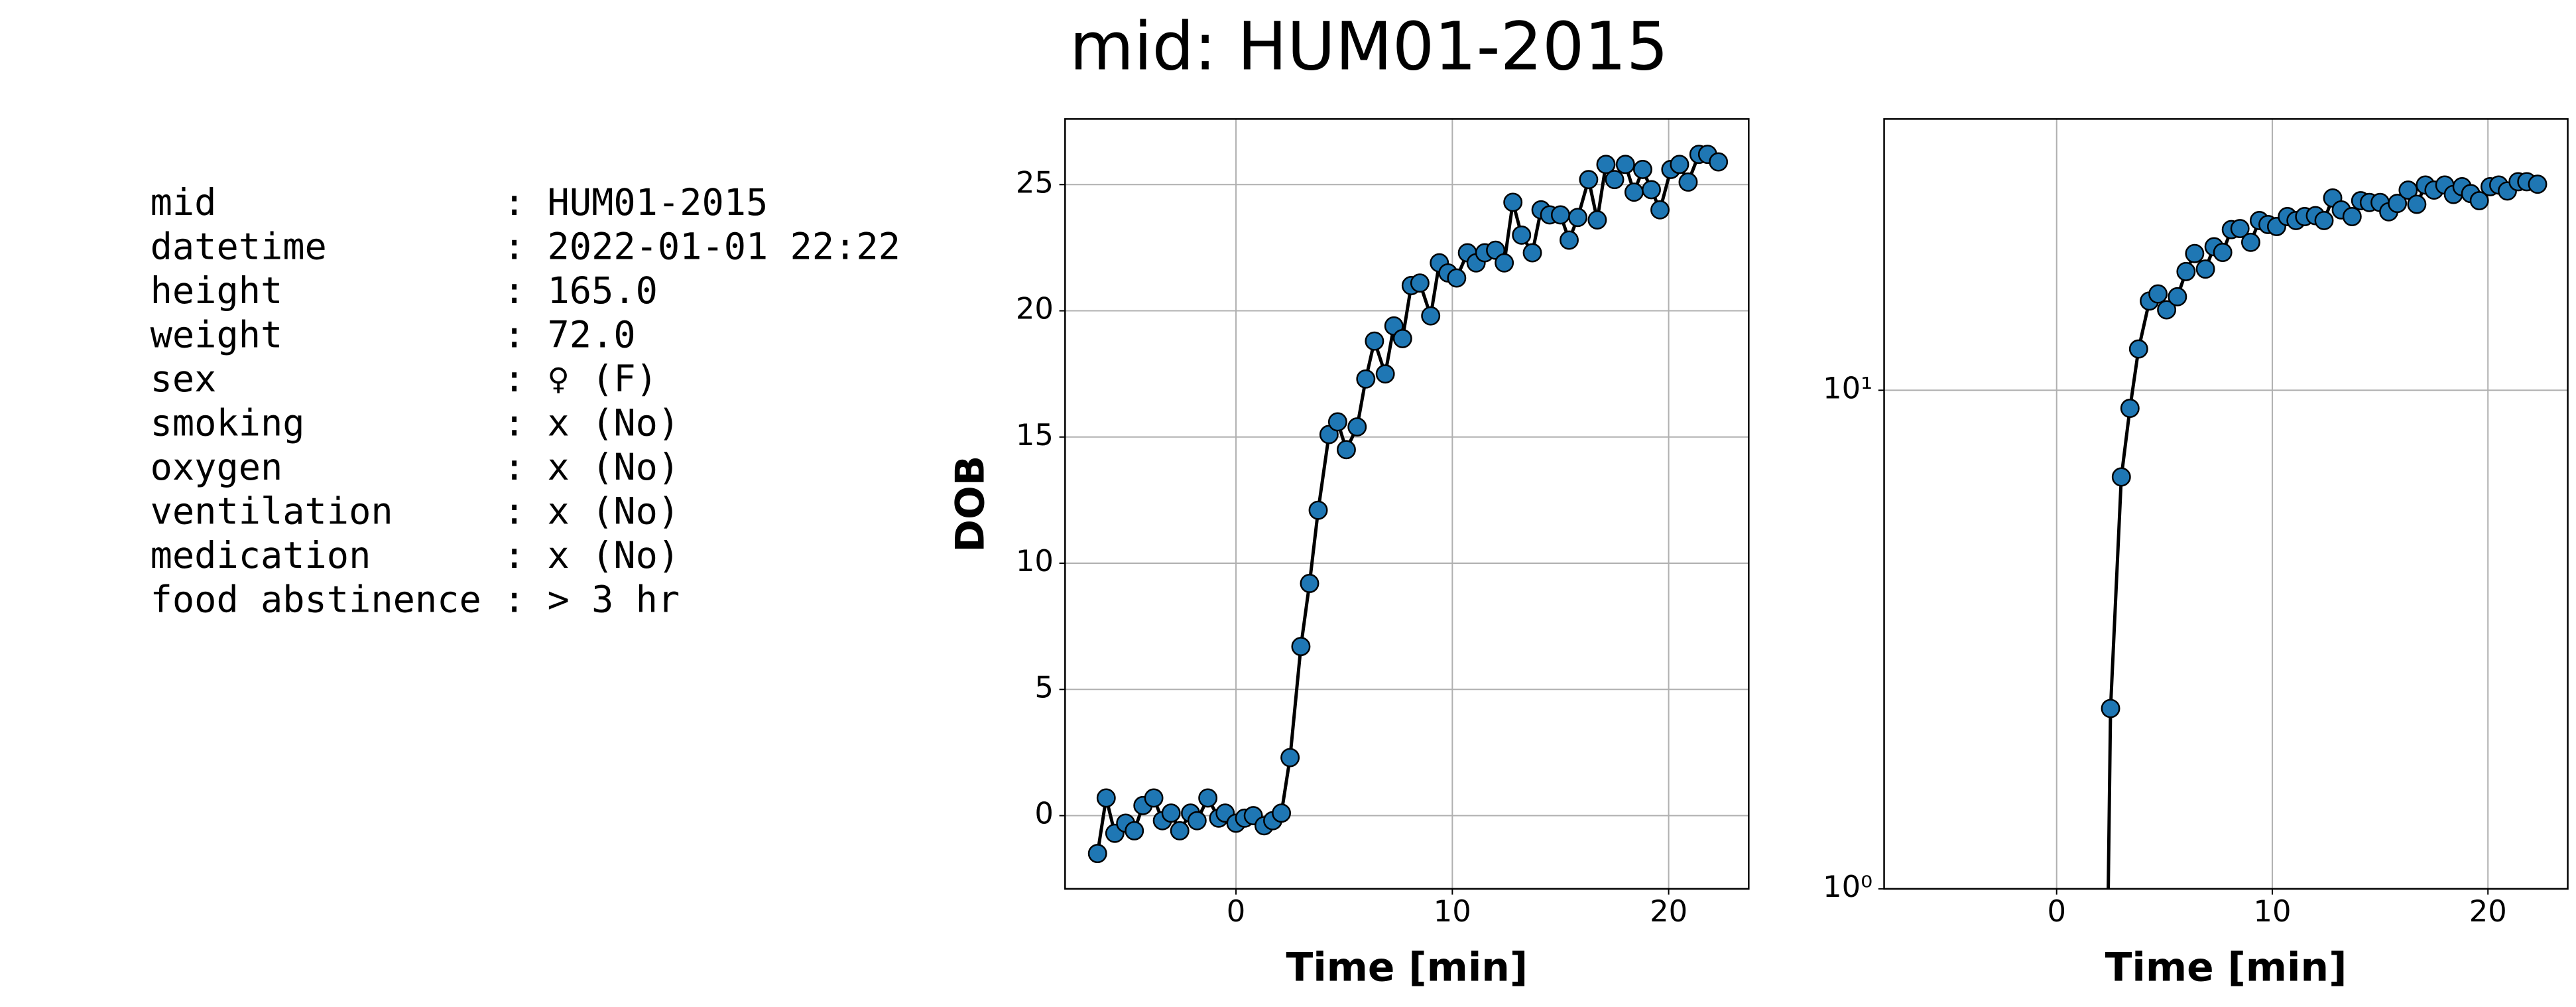 This screenshot has height=1007, width=2576. Describe the element at coordinates (1035, 182) in the screenshot. I see `y-tick-label: 25` at that location.